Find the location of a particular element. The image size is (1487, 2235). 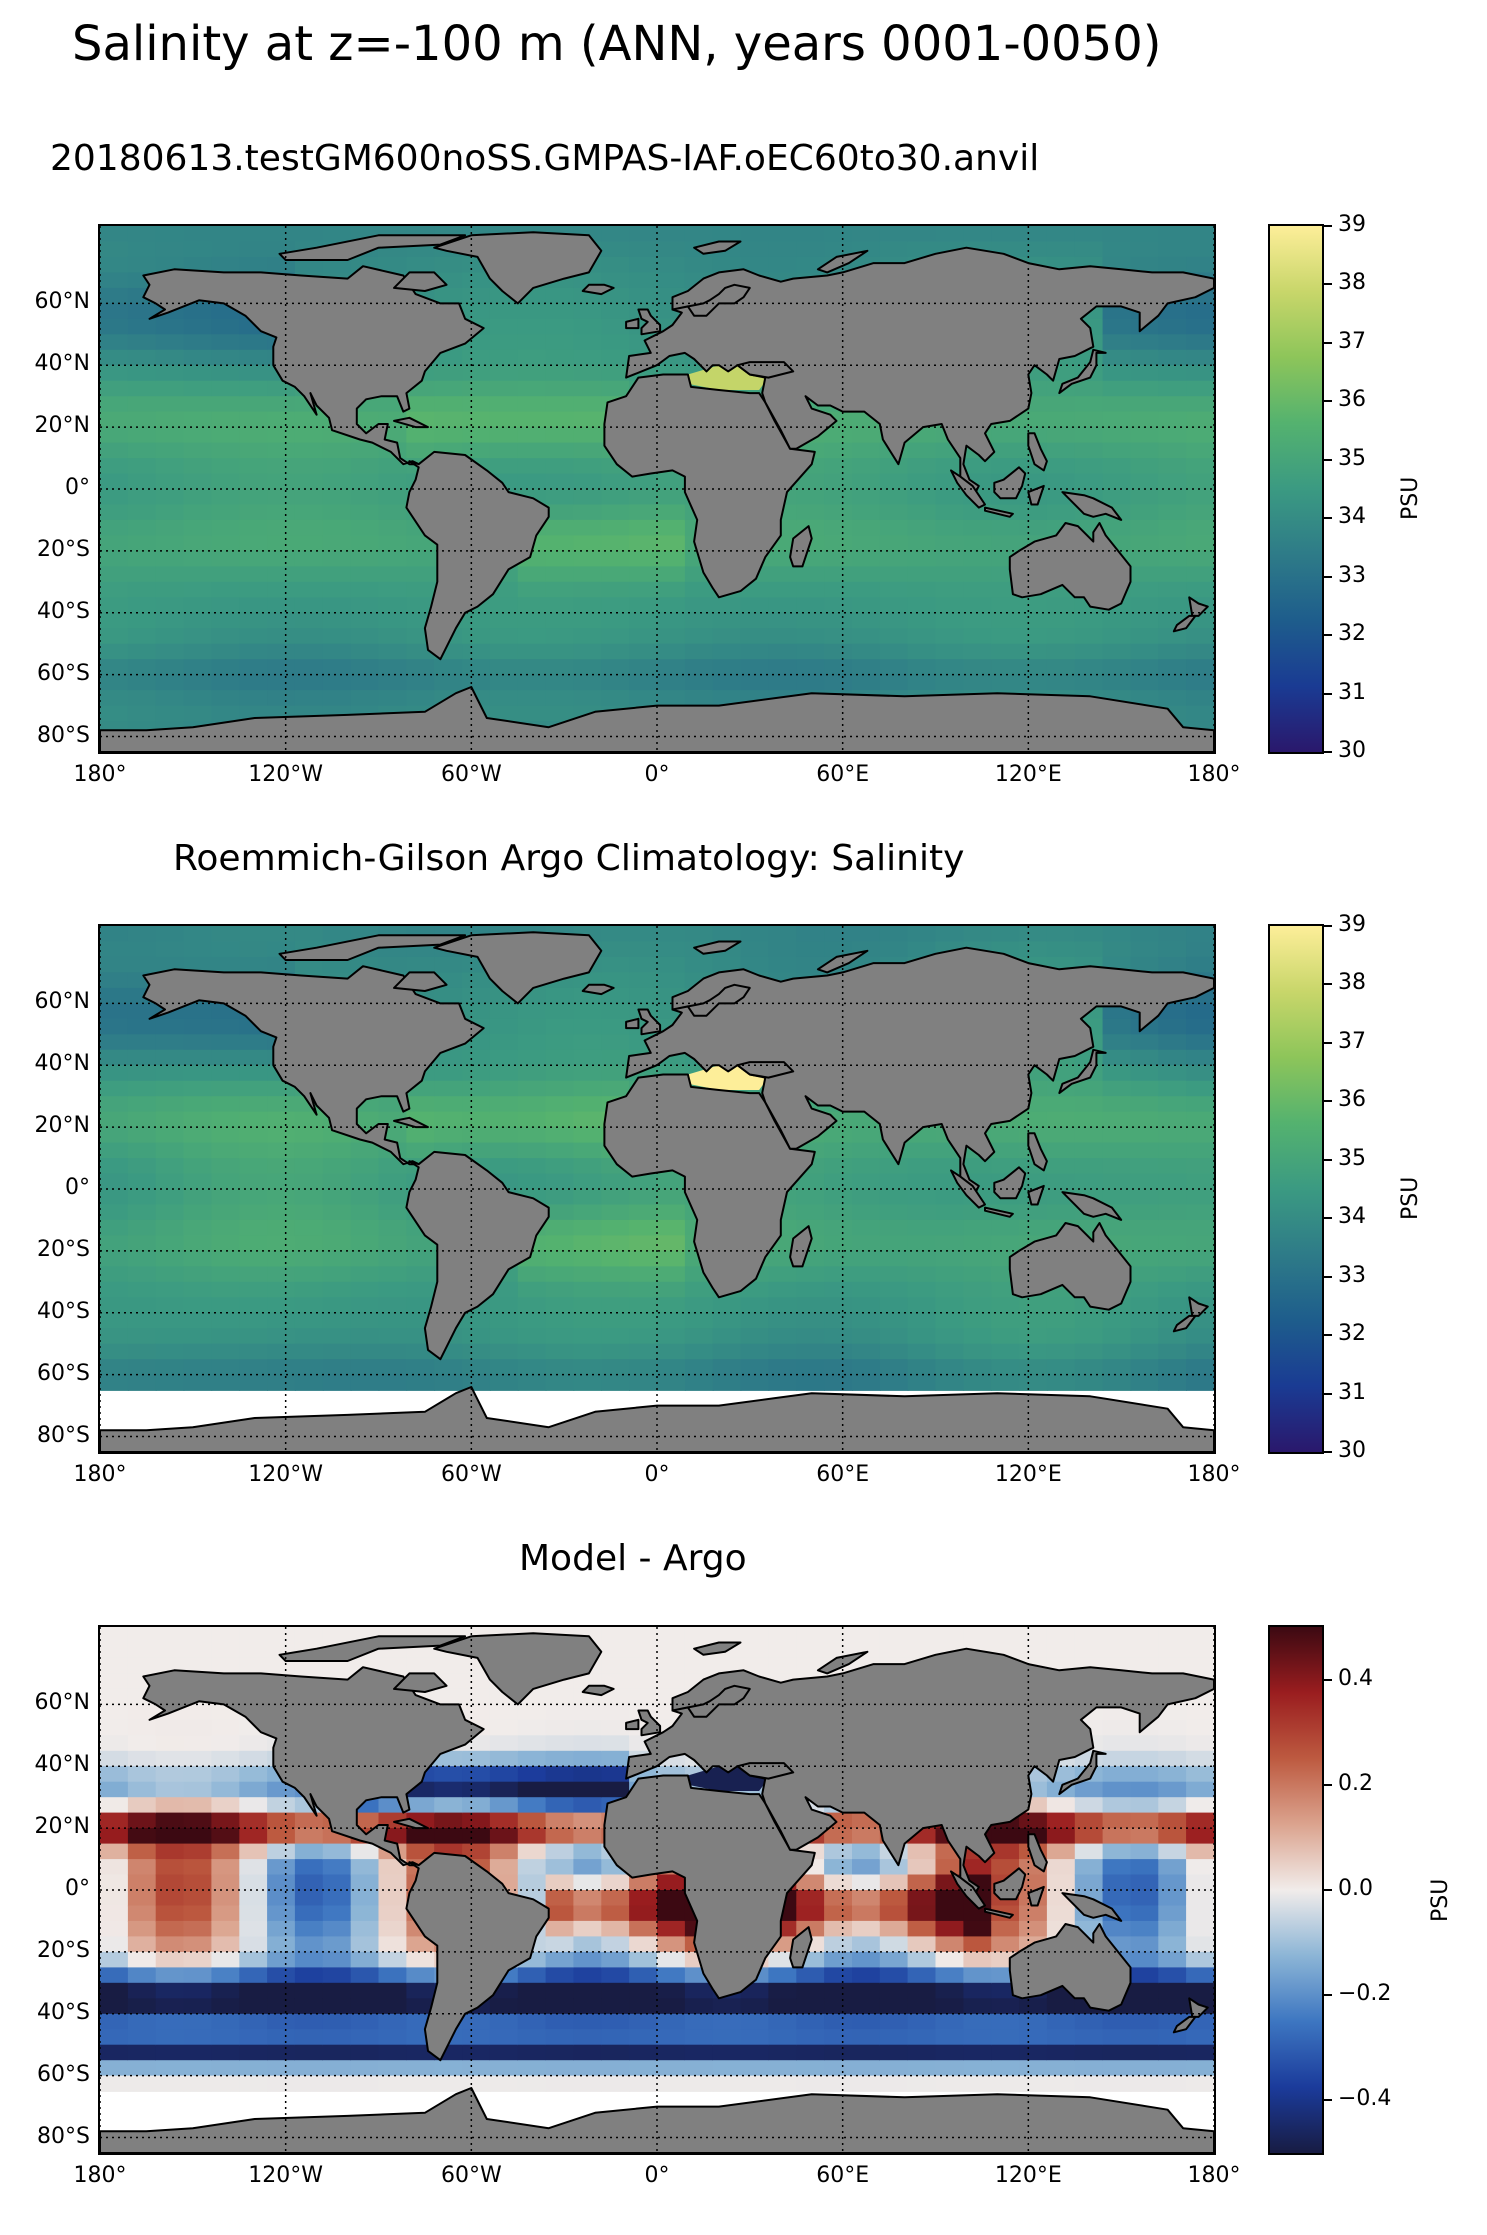

lon-tick-label: 60°W is located at coordinates (471, 1474).